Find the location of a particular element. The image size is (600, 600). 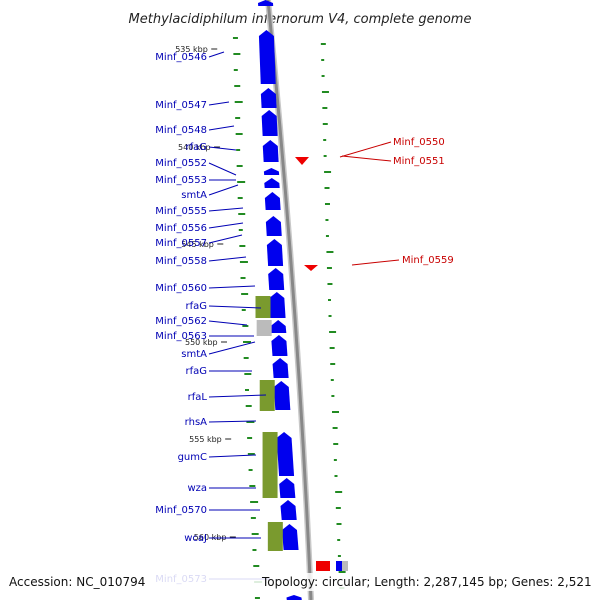

scale-tick-label: 545 kbp is located at coordinates (197, 244).